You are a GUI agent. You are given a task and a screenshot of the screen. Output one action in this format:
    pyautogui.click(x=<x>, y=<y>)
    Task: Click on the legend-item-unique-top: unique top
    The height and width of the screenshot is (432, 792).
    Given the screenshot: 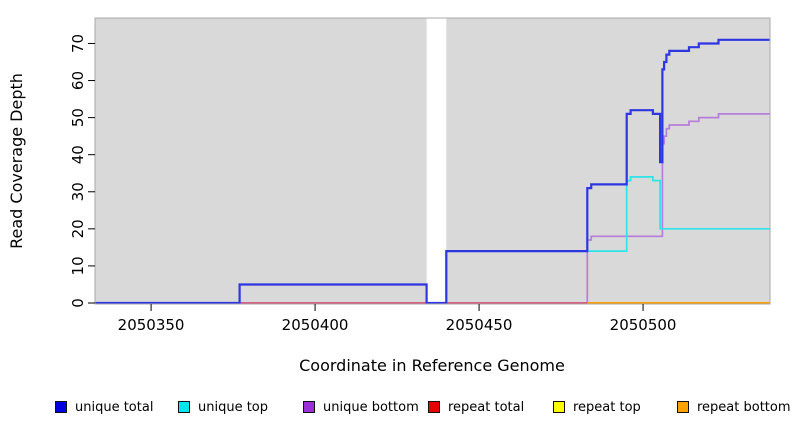 What is the action you would take?
    pyautogui.click(x=223, y=407)
    